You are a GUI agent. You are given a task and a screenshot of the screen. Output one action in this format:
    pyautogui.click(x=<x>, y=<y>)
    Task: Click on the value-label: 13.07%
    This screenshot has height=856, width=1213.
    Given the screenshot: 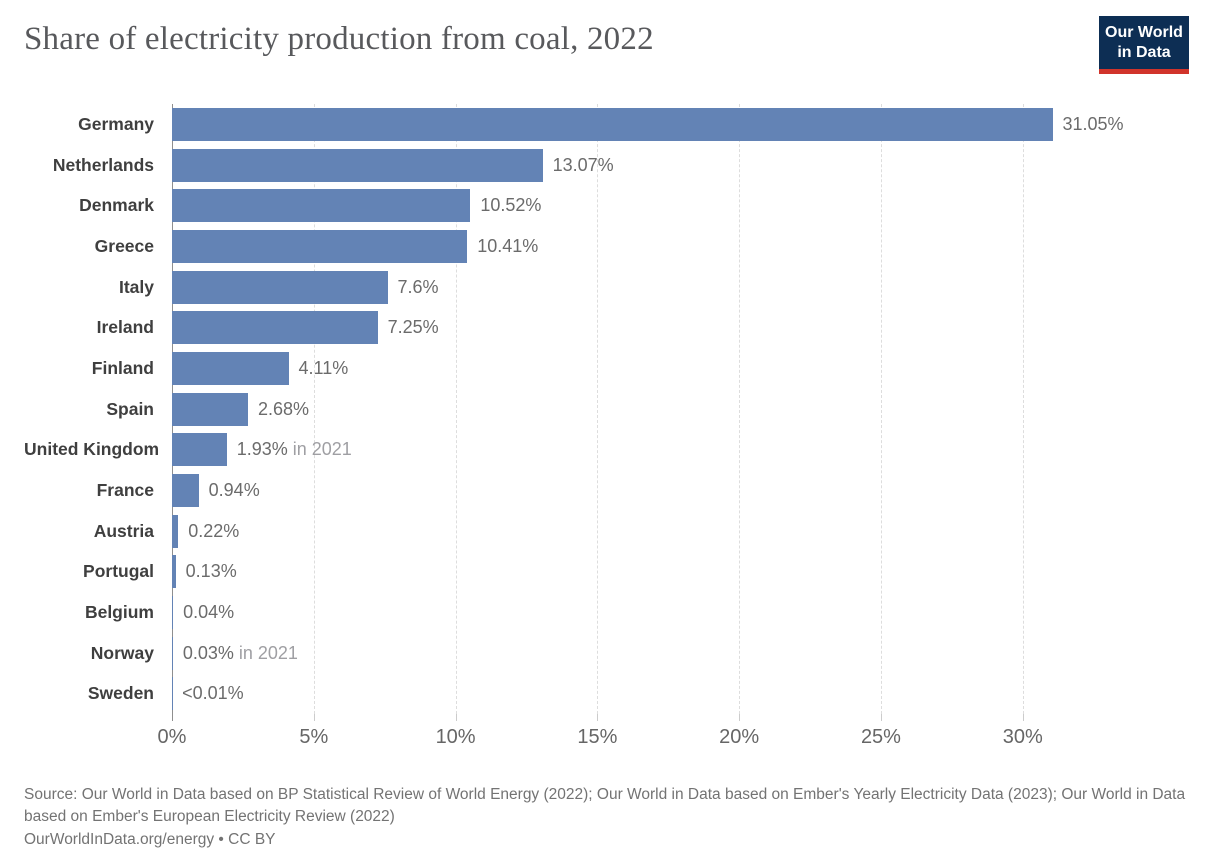 What is the action you would take?
    pyautogui.click(x=583, y=165)
    